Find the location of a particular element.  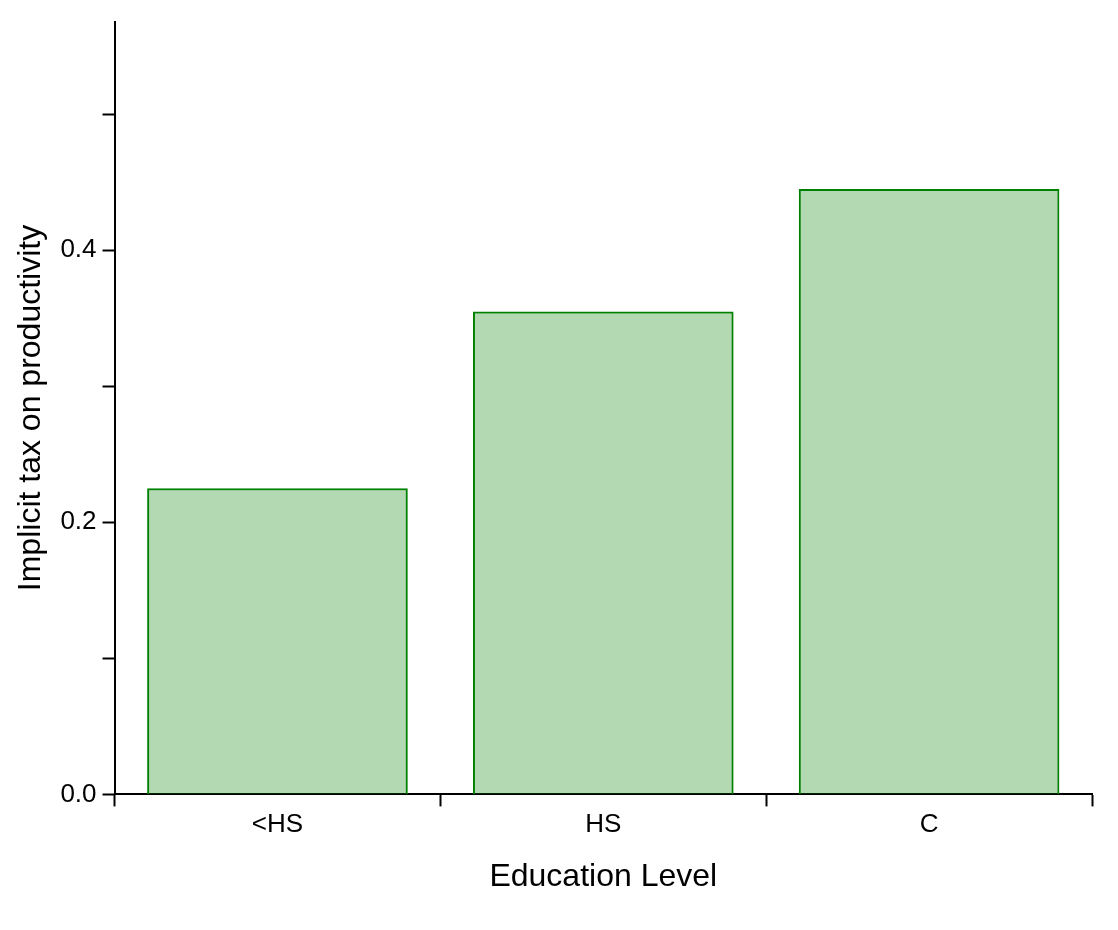

x-tick-label: C is located at coordinates (929, 823).